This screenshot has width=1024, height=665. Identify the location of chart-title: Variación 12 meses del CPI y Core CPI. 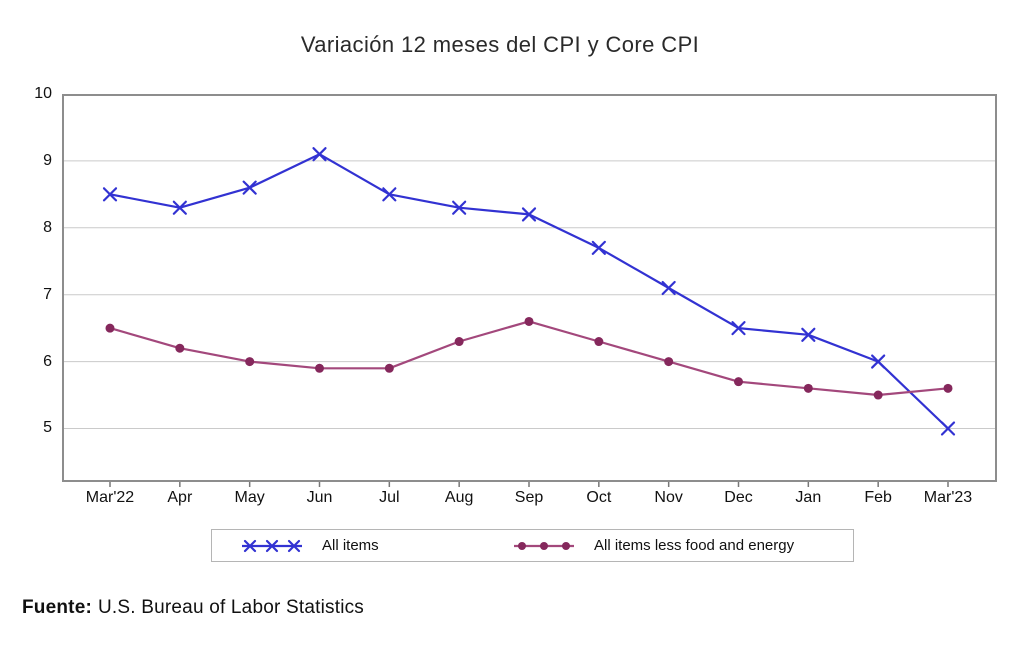
(500, 44).